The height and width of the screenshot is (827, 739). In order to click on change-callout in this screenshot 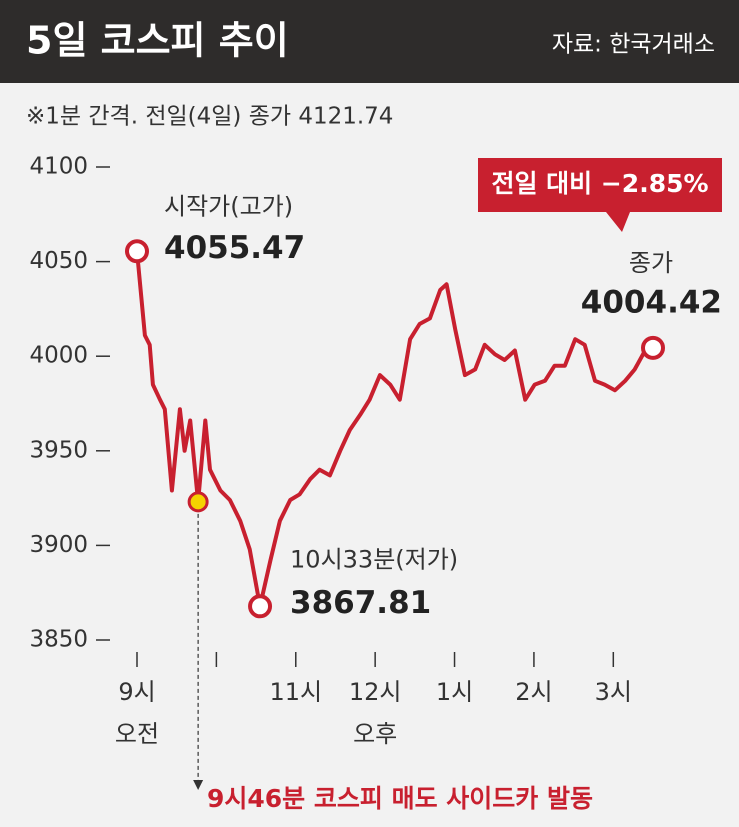, I will do `click(600, 195)`.